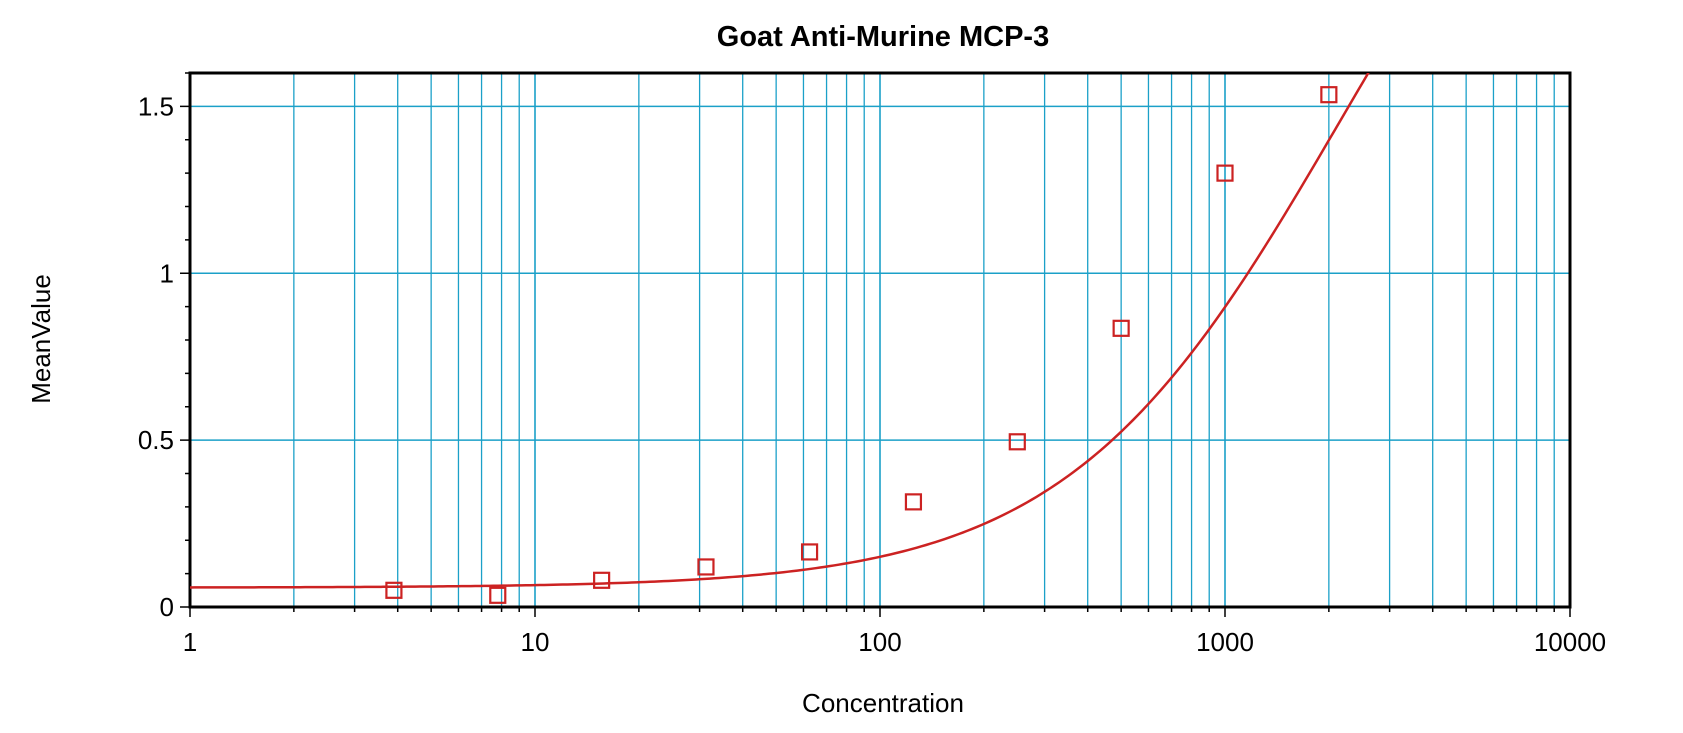  What do you see at coordinates (156, 440) in the screenshot?
I see `y-tick-label: 0.5` at bounding box center [156, 440].